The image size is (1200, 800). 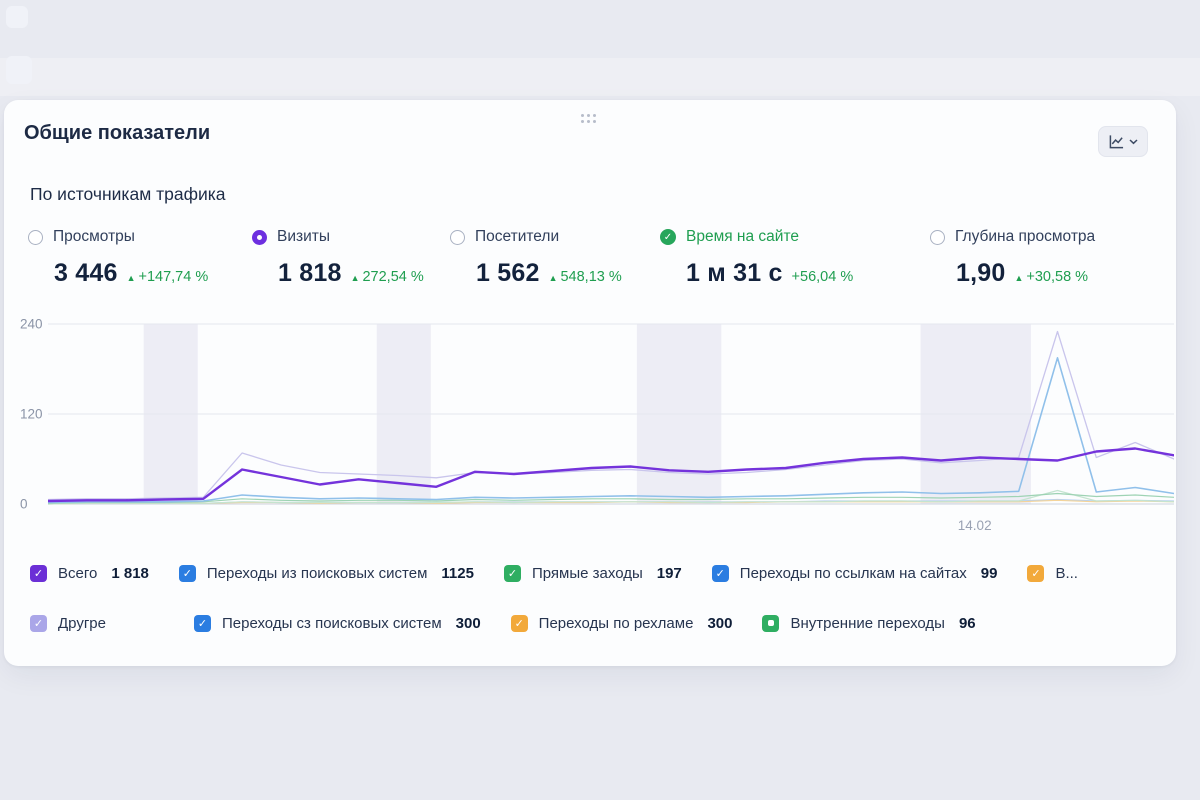 I want to click on metric-tab-visitors: Посетители, so click(x=536, y=237).